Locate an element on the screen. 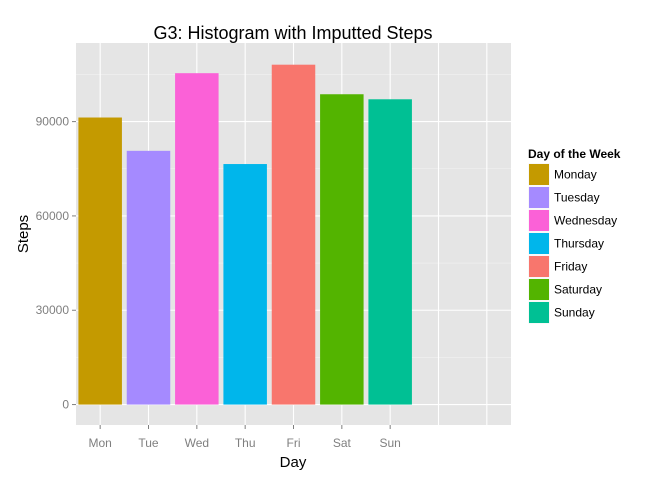  bar-tue is located at coordinates (148, 277).